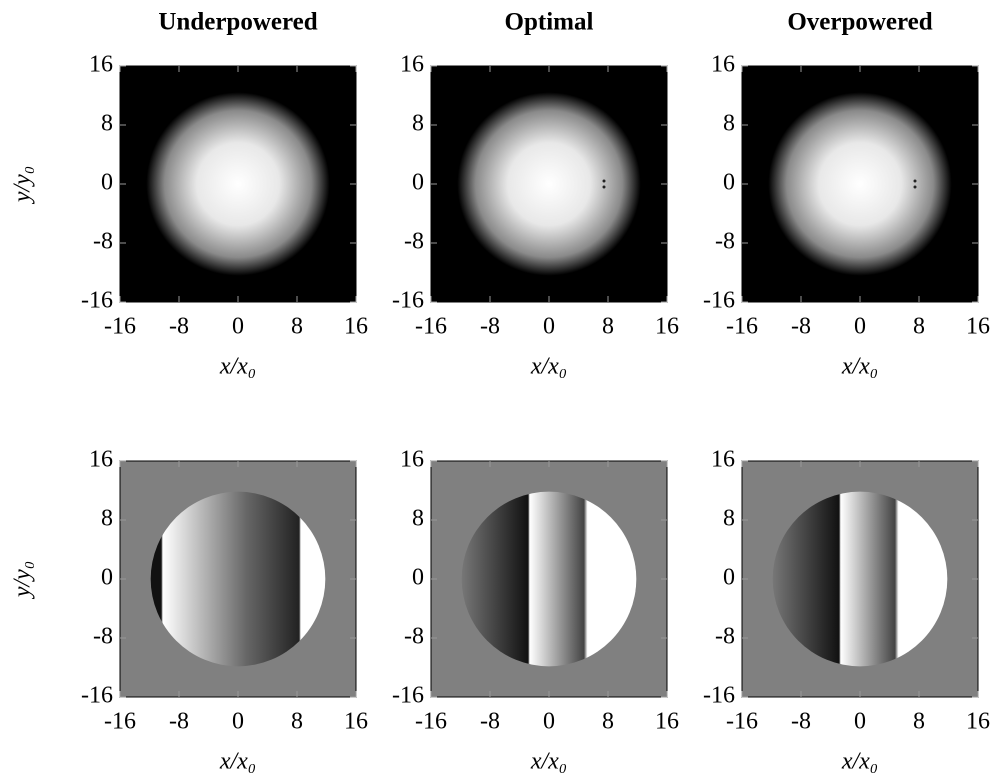  Describe the element at coordinates (549, 22) in the screenshot. I see `panel-title: Optimal` at that location.